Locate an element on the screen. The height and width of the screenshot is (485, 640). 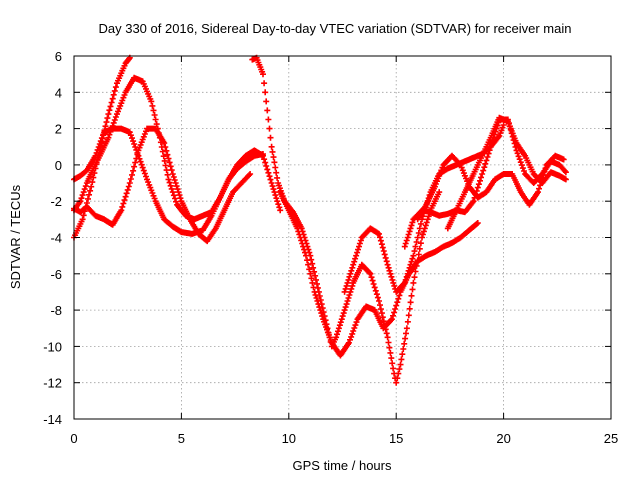
y-tick-label: -8 is located at coordinates (56, 310).